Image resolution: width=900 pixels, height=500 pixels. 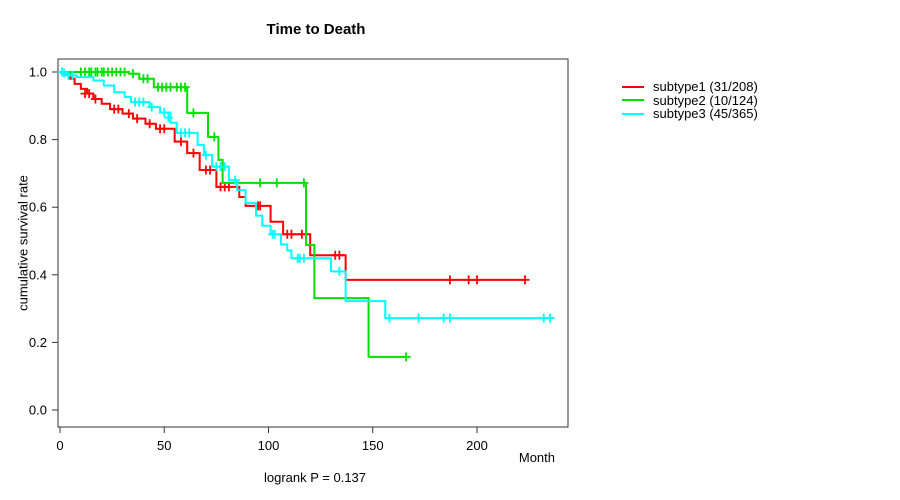 I want to click on legend-item-subtype1: subtype1 (31/208), so click(x=690, y=87).